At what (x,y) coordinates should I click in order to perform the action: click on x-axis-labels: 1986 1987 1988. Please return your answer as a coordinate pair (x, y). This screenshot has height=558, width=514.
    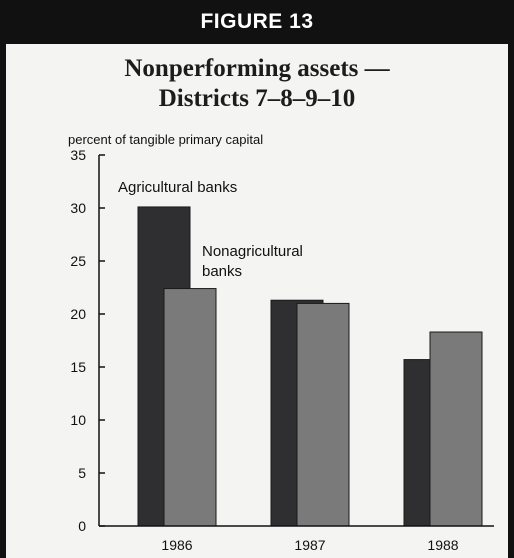
    Looking at the image, I should click on (309, 545).